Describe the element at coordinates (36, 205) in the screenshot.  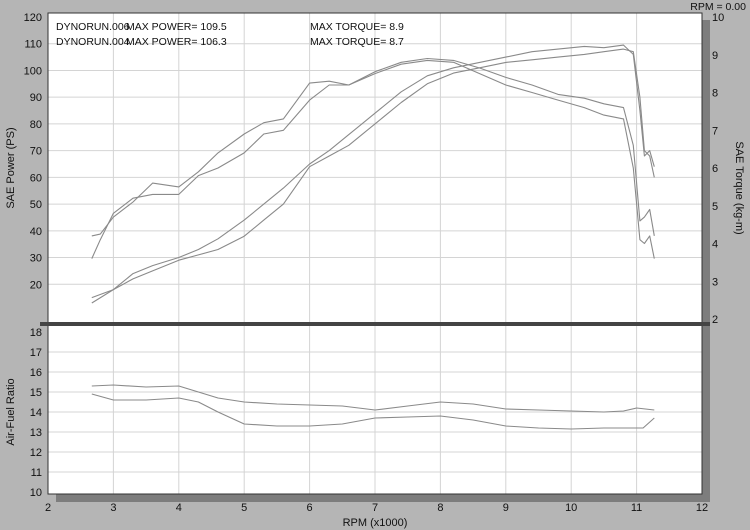
I see `power-tick-label: 50` at that location.